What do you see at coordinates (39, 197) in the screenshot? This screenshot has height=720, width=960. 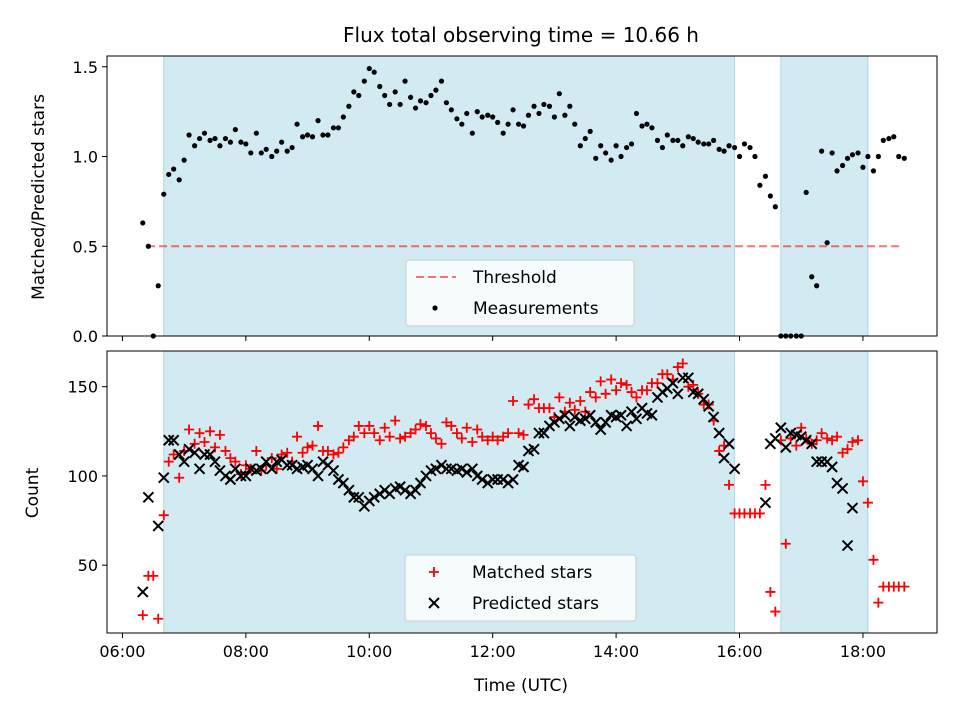 I see `top-y-axis-label: Matched/Predicted stars` at bounding box center [39, 197].